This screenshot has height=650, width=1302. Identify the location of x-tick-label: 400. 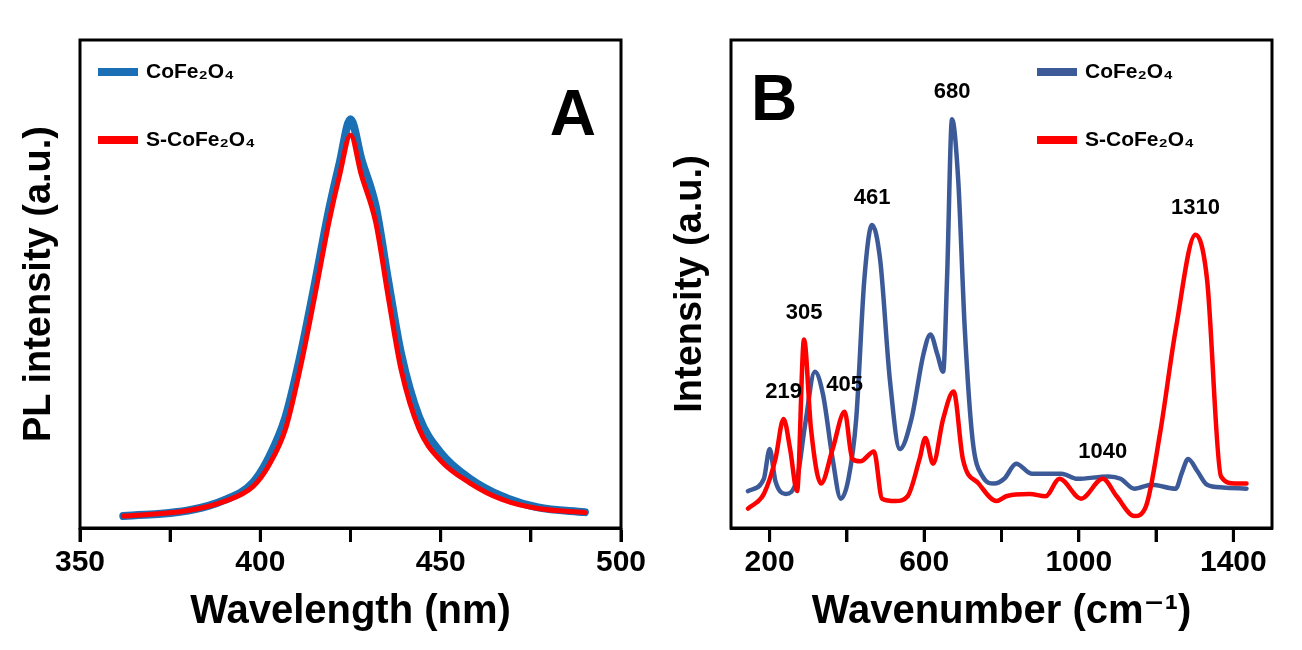
(260, 561).